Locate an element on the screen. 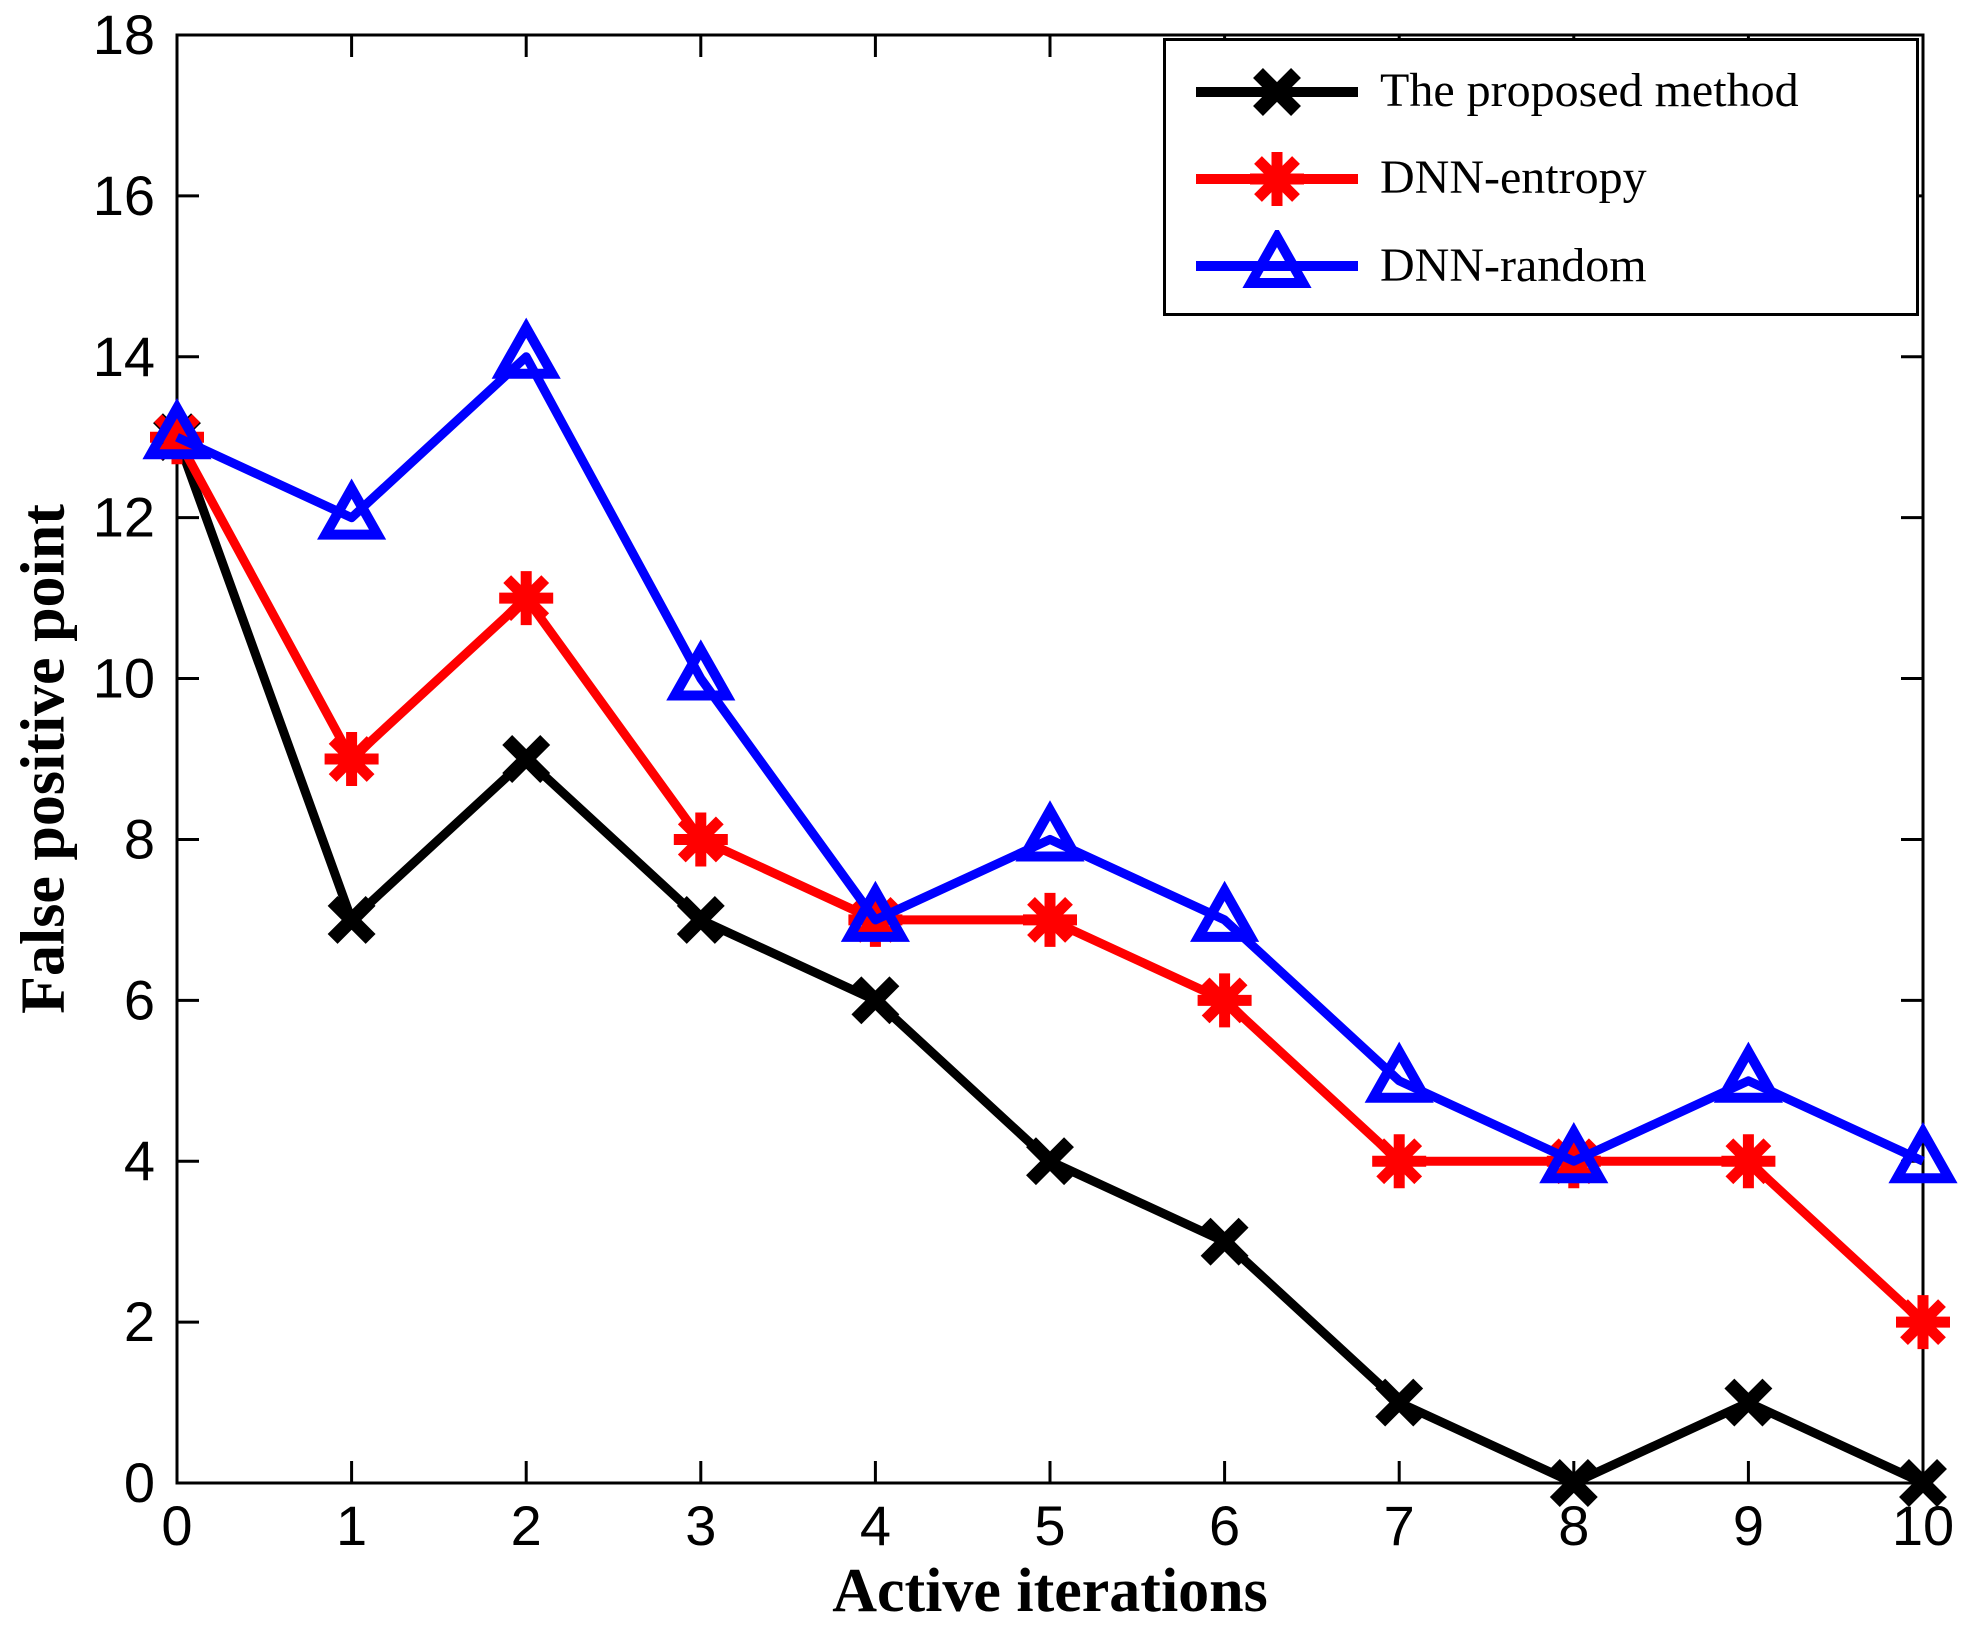 The image size is (1966, 1642). svg-text: 9 is located at coordinates (1748, 1525).